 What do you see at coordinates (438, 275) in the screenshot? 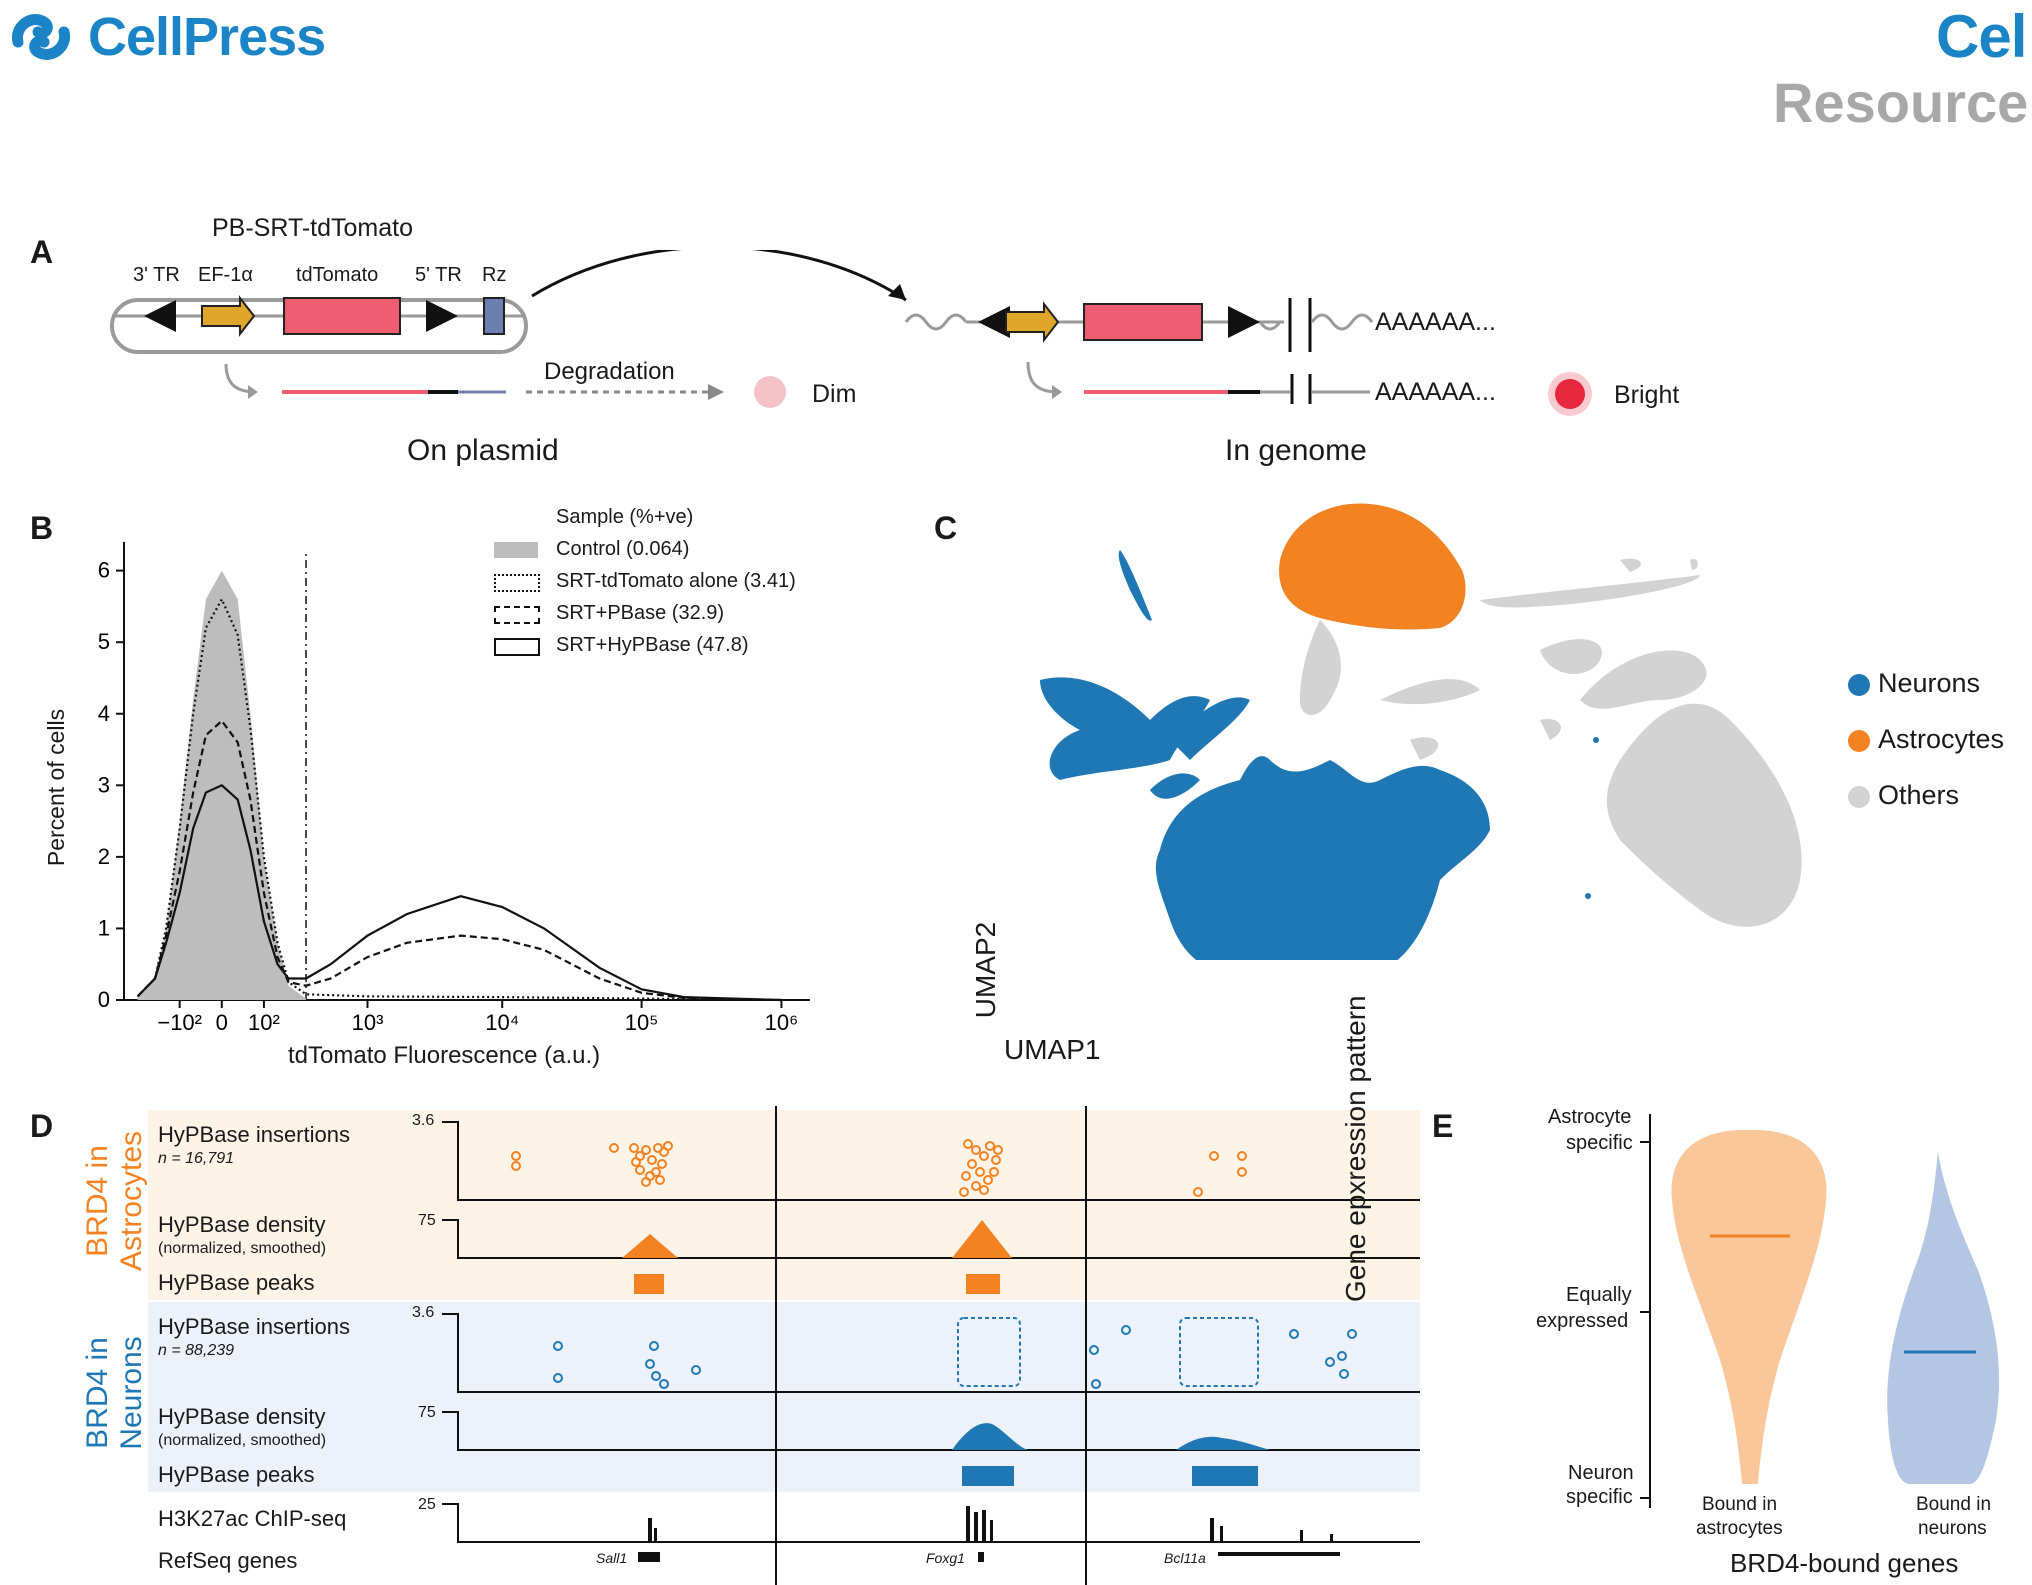
I see `element-label-5tr: 5' TR` at bounding box center [438, 275].